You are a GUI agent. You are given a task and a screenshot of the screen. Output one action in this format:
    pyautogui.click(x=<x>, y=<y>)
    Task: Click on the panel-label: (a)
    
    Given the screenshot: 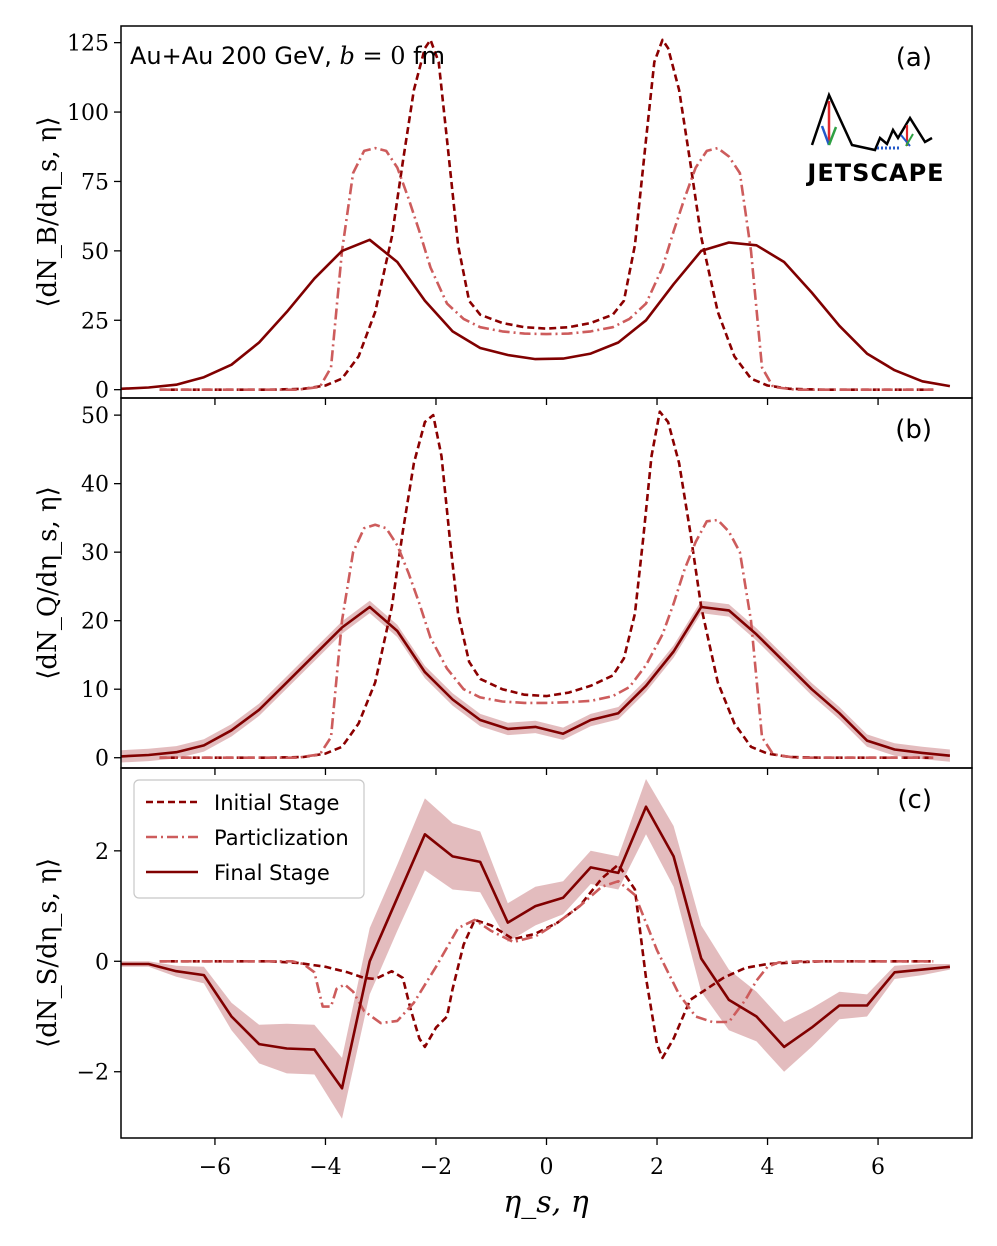 What is the action you would take?
    pyautogui.click(x=914, y=58)
    